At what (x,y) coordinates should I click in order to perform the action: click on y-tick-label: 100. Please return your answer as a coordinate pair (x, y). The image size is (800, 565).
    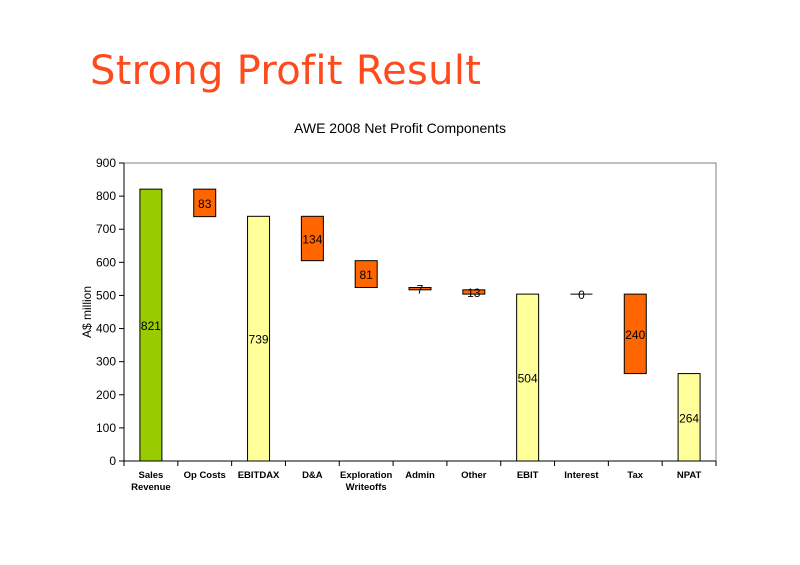
    Looking at the image, I should click on (106, 428).